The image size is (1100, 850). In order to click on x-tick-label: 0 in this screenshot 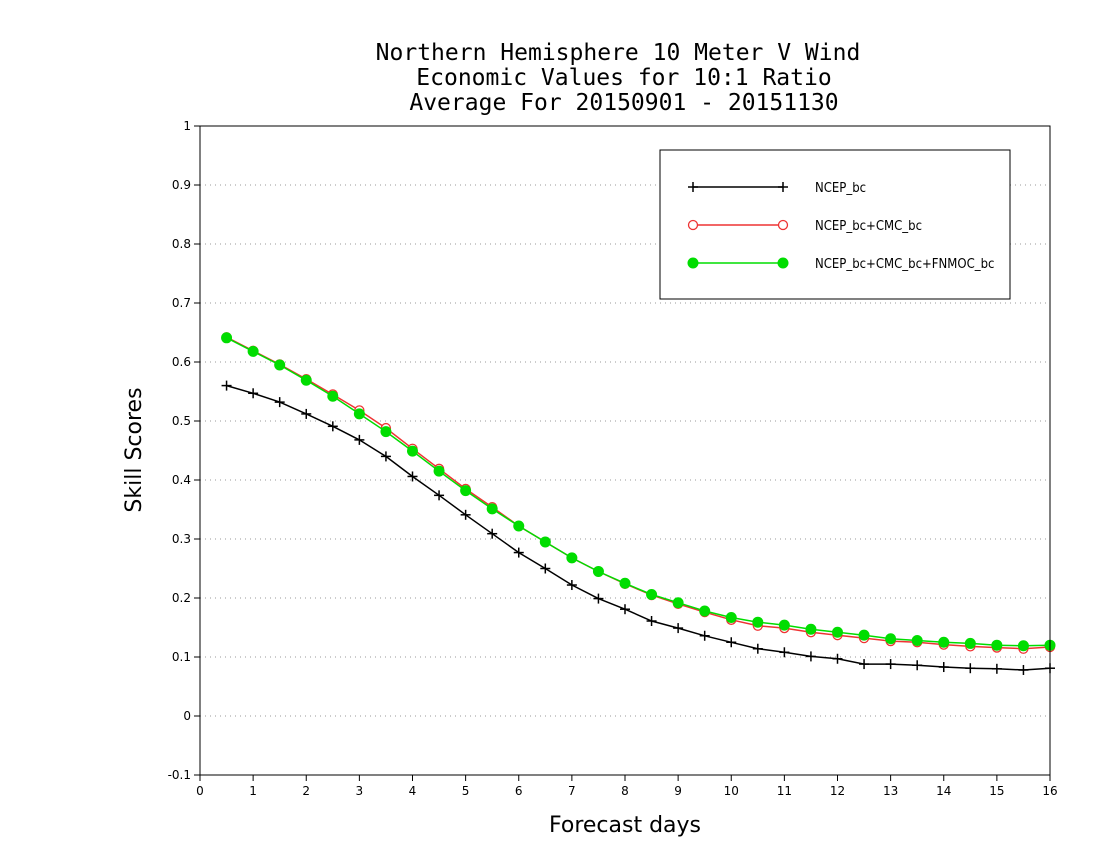, I will do `click(200, 791)`.